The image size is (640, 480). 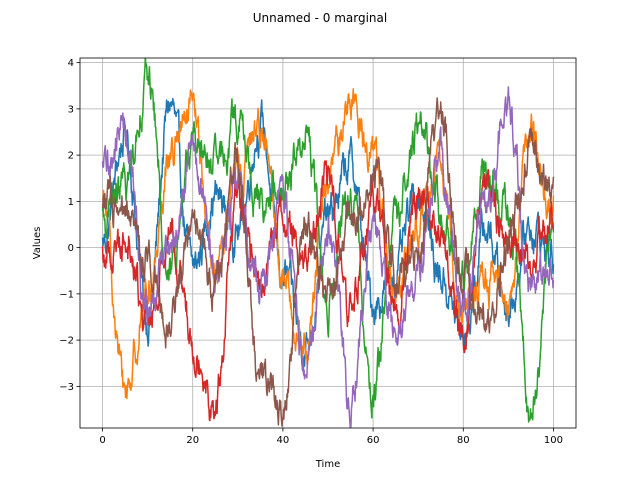 I want to click on y-tick-label: 2, so click(x=71, y=156).